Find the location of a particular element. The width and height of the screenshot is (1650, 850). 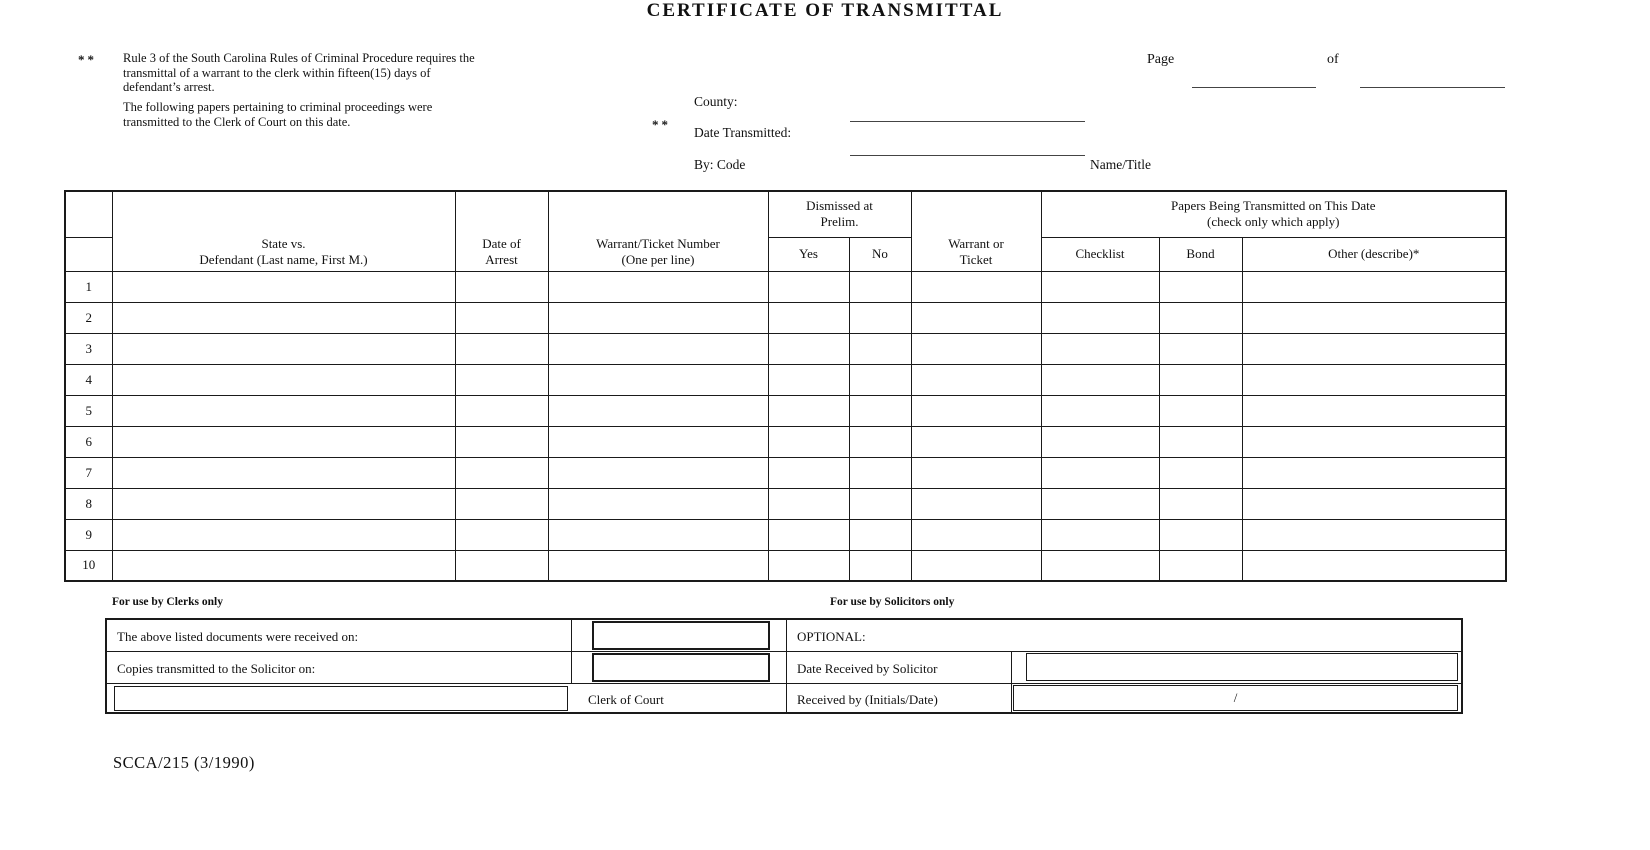

table-row: 9 is located at coordinates (785, 534).